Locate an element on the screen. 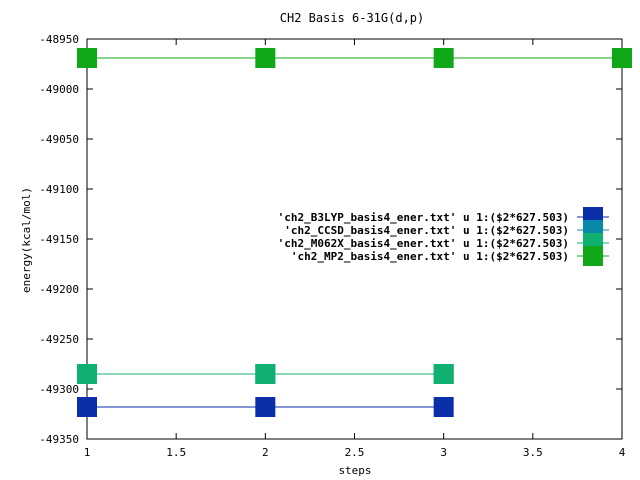 This screenshot has width=640, height=480. y-tick-label: -49350 is located at coordinates (59, 439).